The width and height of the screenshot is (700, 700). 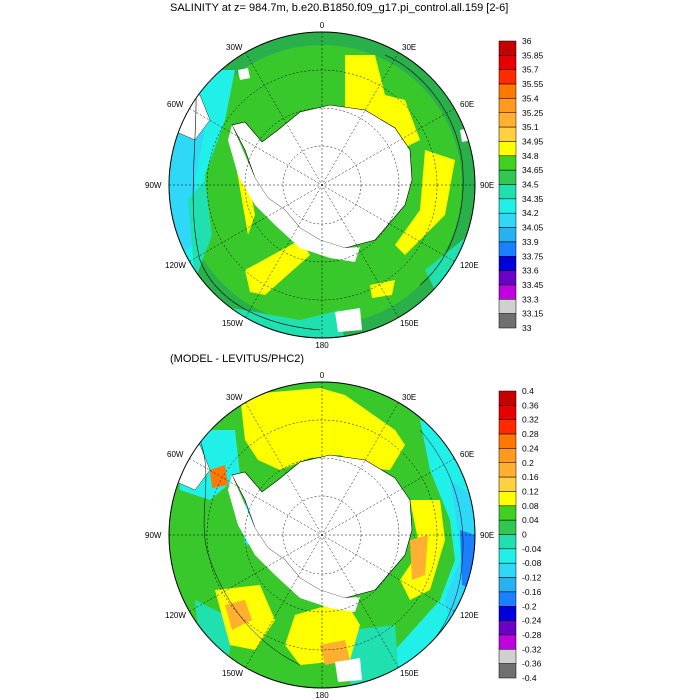 I want to click on p2-colorbar-label-16: -0.24, so click(x=532, y=621).